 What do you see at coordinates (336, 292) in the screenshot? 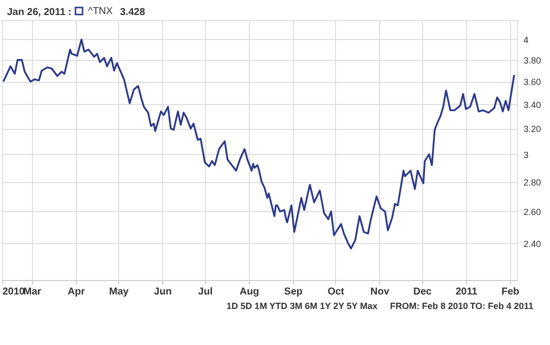
I see `x-tick-label: Oct` at bounding box center [336, 292].